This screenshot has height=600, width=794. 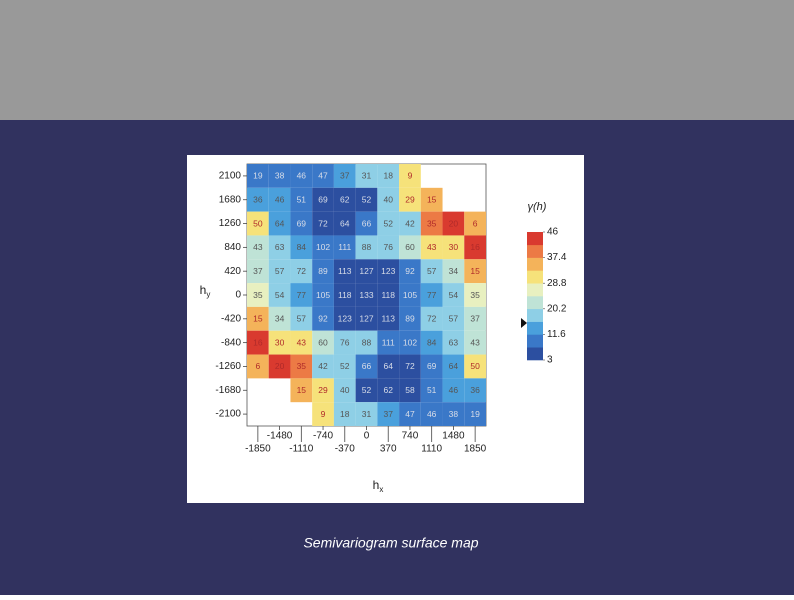 I want to click on cell-value: 30, so click(x=454, y=247).